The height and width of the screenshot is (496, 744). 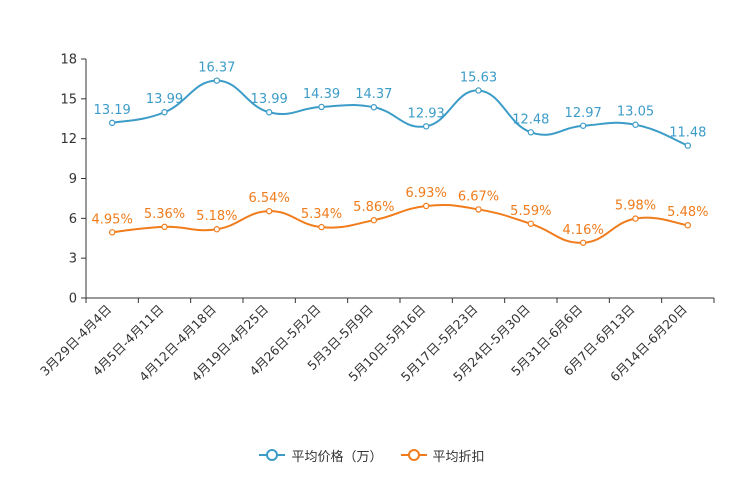 I want to click on legend-item-price: 平均价格（万）, so click(x=321, y=455).